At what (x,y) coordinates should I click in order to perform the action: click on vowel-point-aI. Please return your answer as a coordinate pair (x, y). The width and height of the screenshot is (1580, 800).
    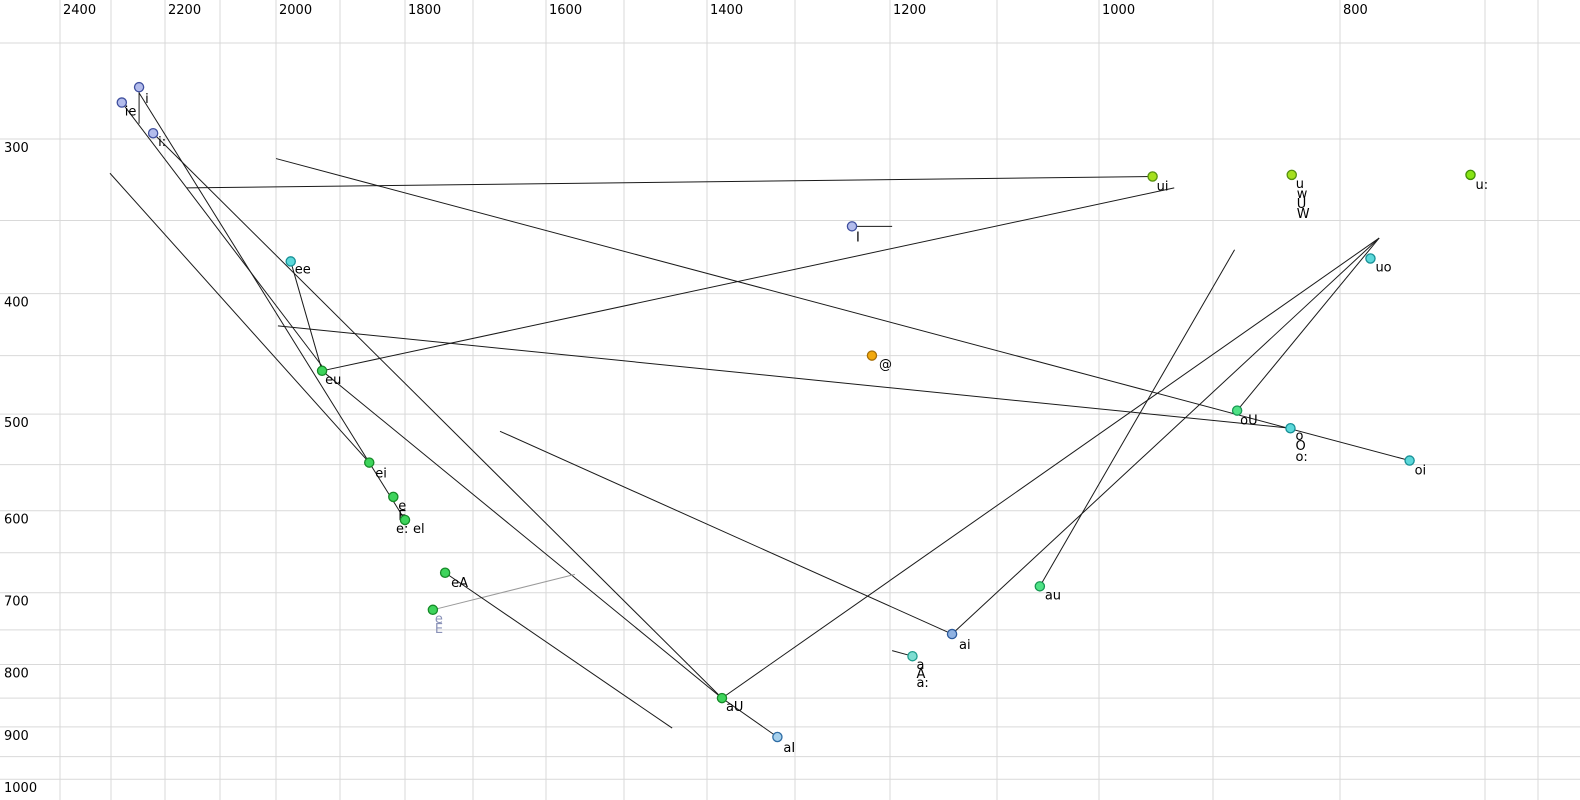
    Looking at the image, I should click on (777, 737).